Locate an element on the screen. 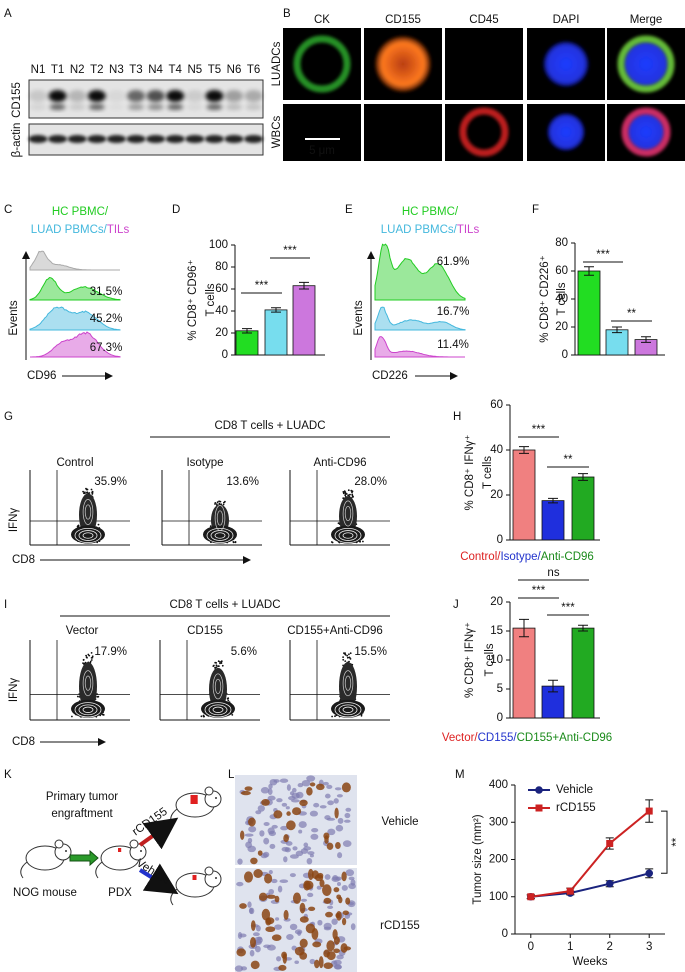 The width and height of the screenshot is (685, 972). axis-label: Events is located at coordinates (359, 317).